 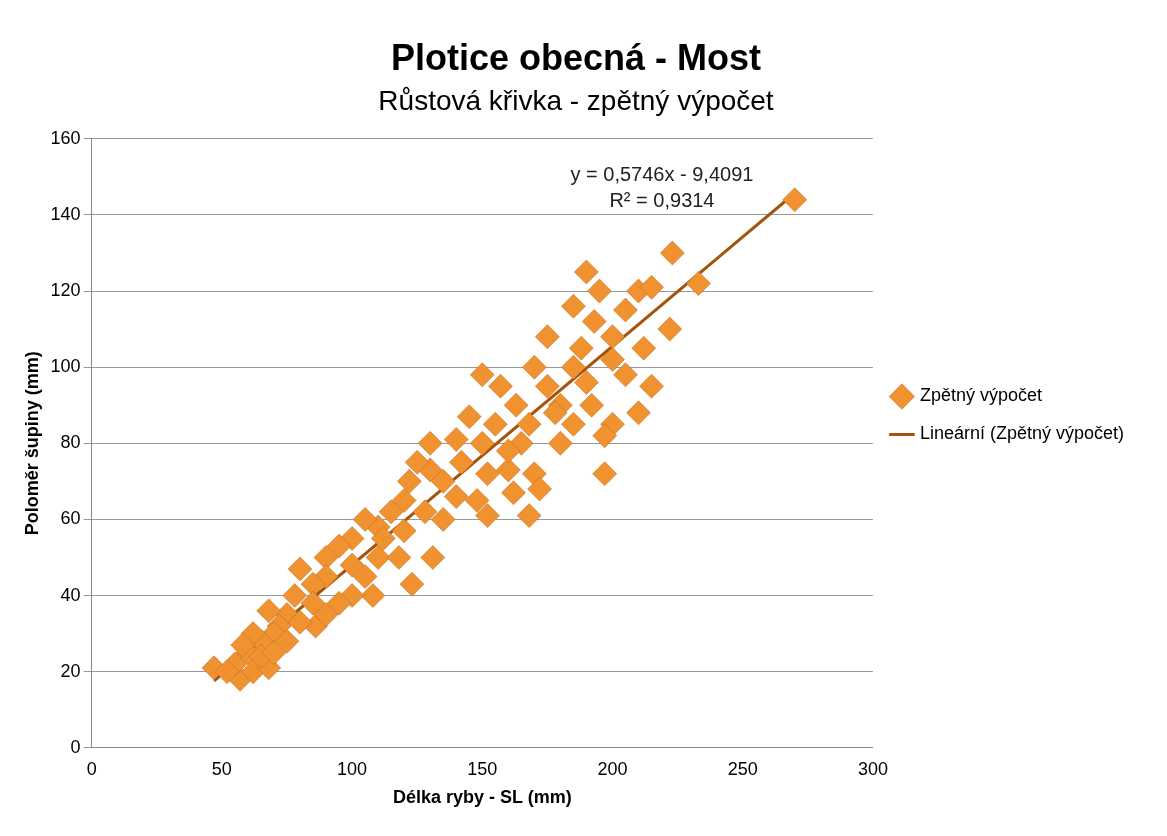 What do you see at coordinates (576, 57) in the screenshot?
I see `chart-title: Plotice obecná - Most` at bounding box center [576, 57].